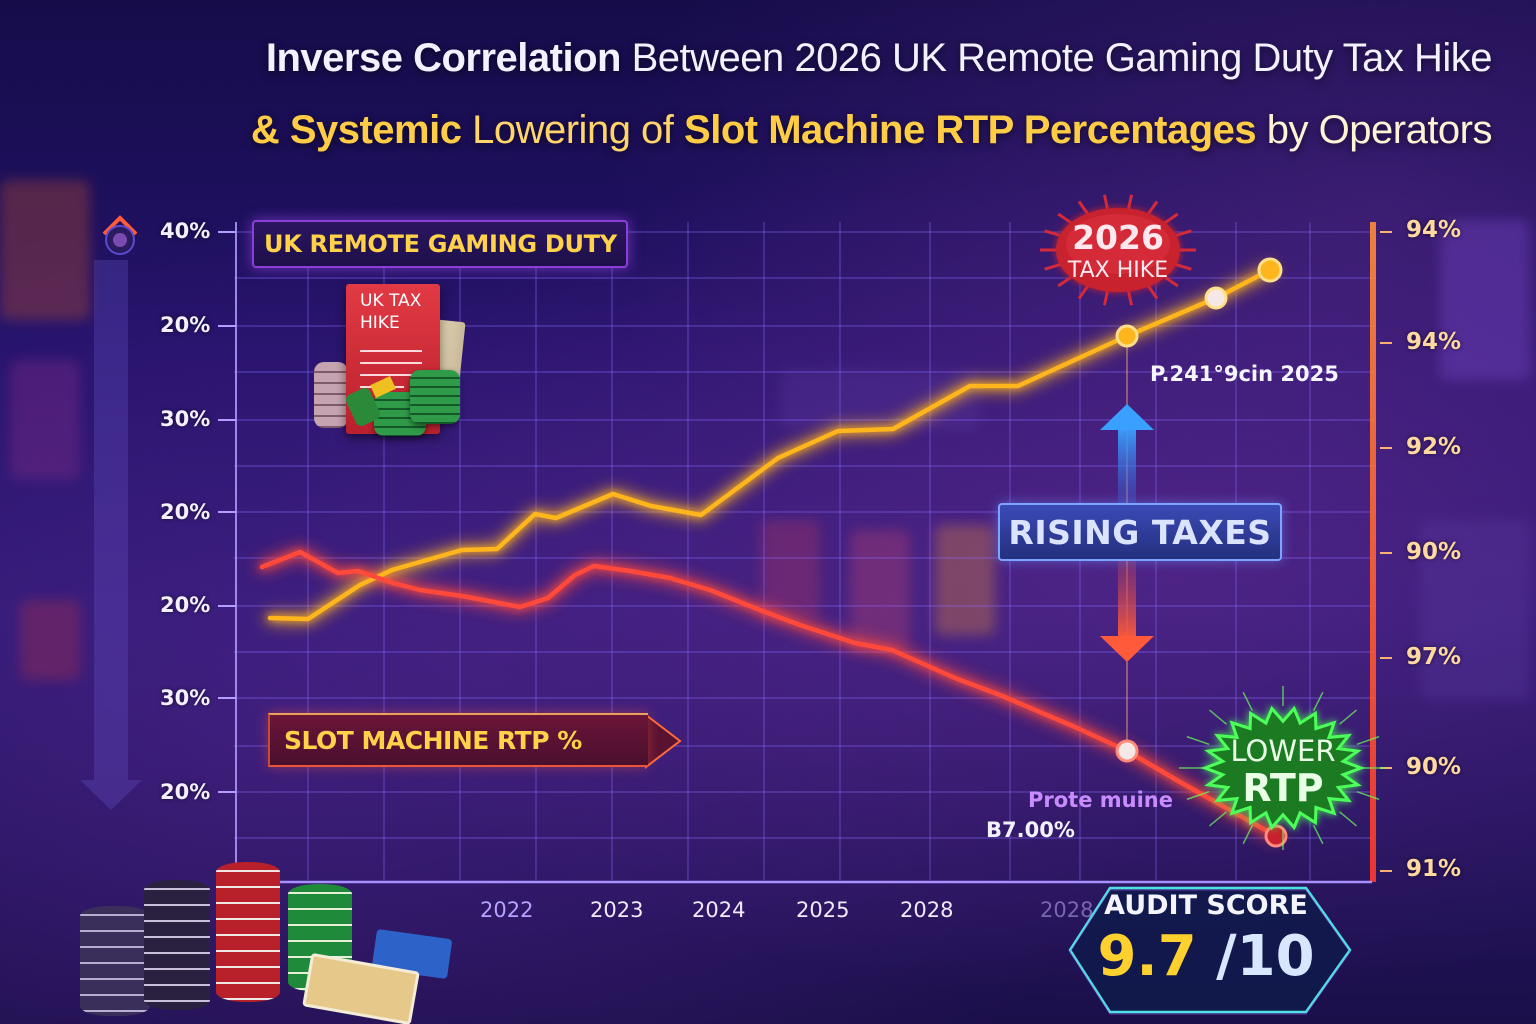 Image resolution: width=1536 pixels, height=1024 pixels. I want to click on x-tick-label: 2022, so click(507, 910).